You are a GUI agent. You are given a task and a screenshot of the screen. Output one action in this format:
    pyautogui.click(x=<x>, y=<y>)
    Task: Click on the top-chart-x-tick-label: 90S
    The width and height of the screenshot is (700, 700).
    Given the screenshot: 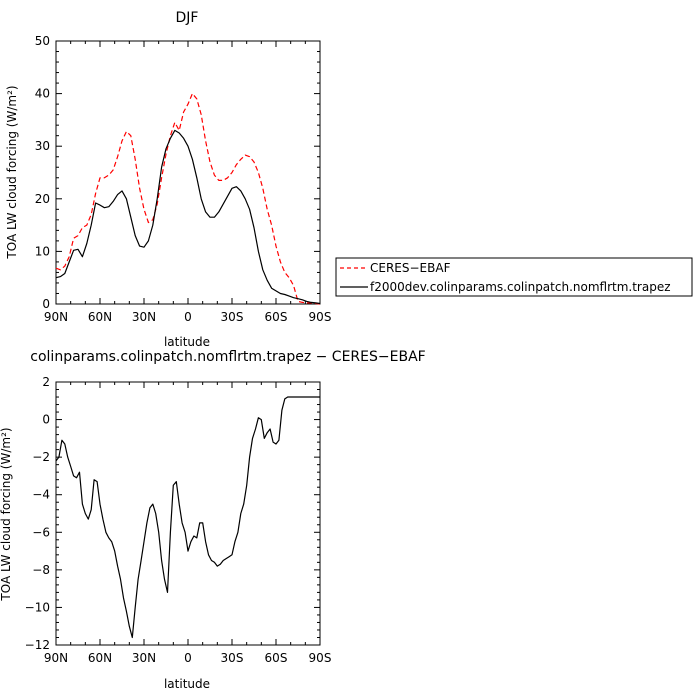 What is the action you would take?
    pyautogui.click(x=320, y=317)
    